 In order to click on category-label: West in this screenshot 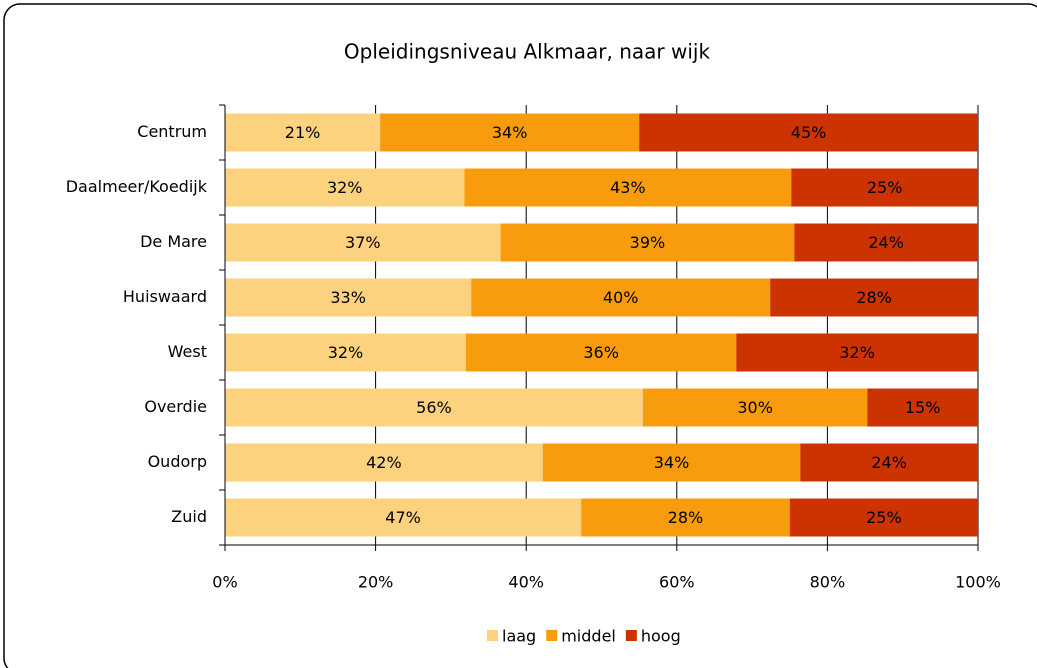, I will do `click(187, 351)`.